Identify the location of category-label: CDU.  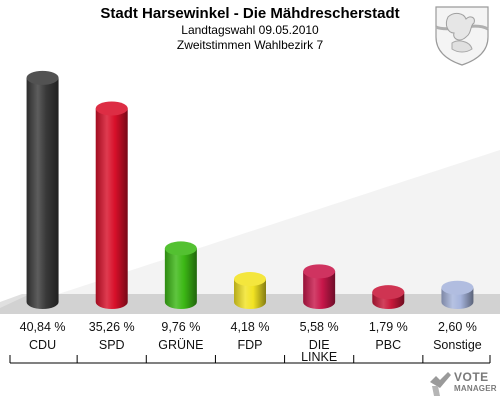
(42, 345).